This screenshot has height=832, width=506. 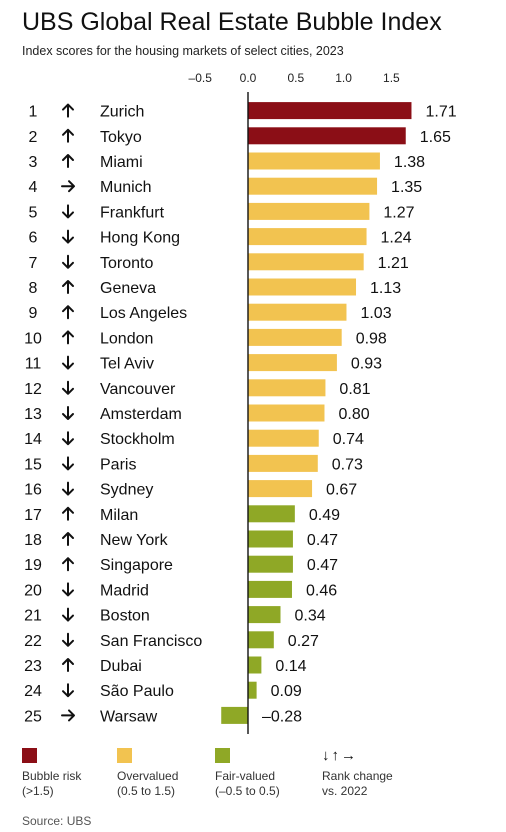 I want to click on city-label: Boston, so click(x=125, y=616).